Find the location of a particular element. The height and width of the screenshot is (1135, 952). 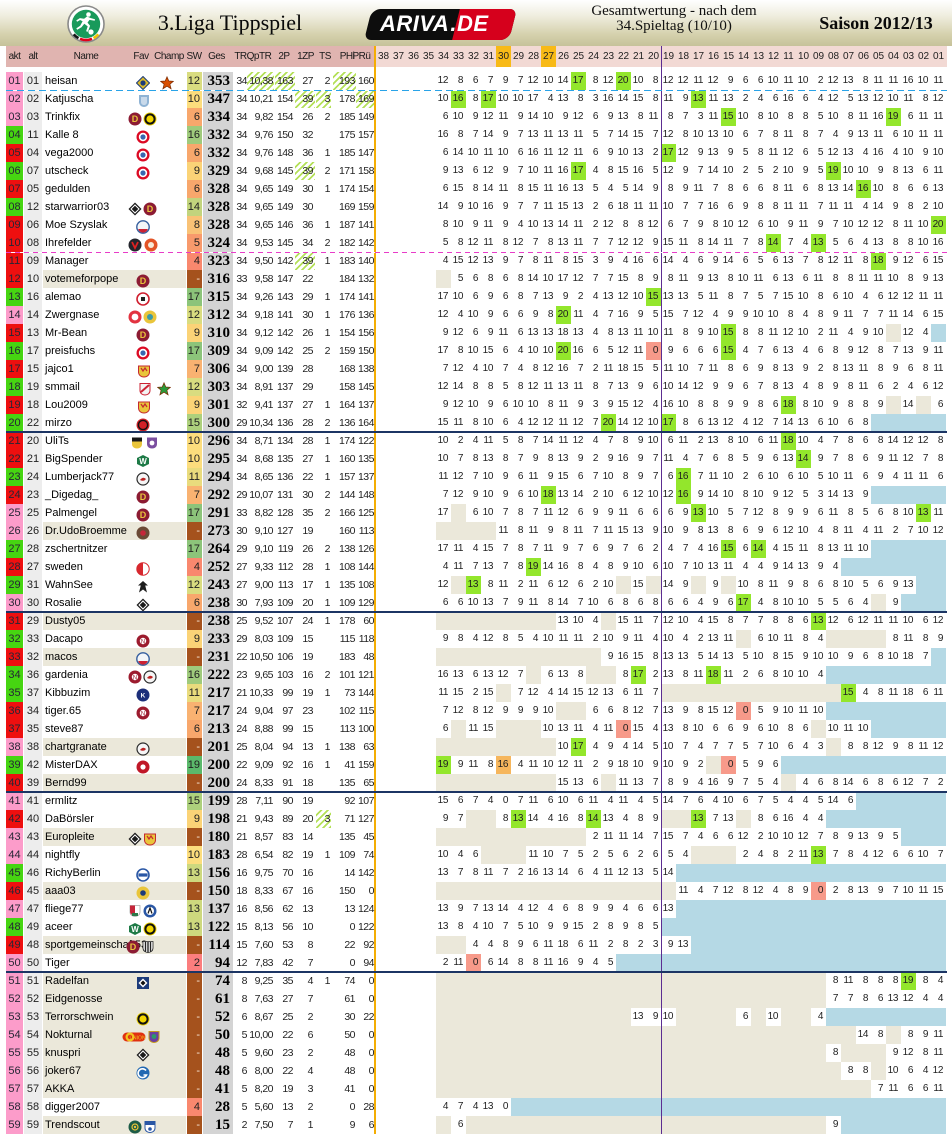

svg-text: UNION is located at coordinates (137, 1039).